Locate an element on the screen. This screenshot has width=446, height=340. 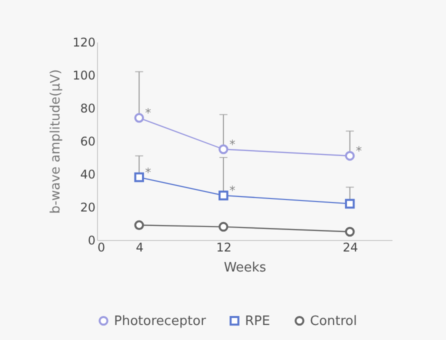
legend-label: RPE is located at coordinates (257, 321).